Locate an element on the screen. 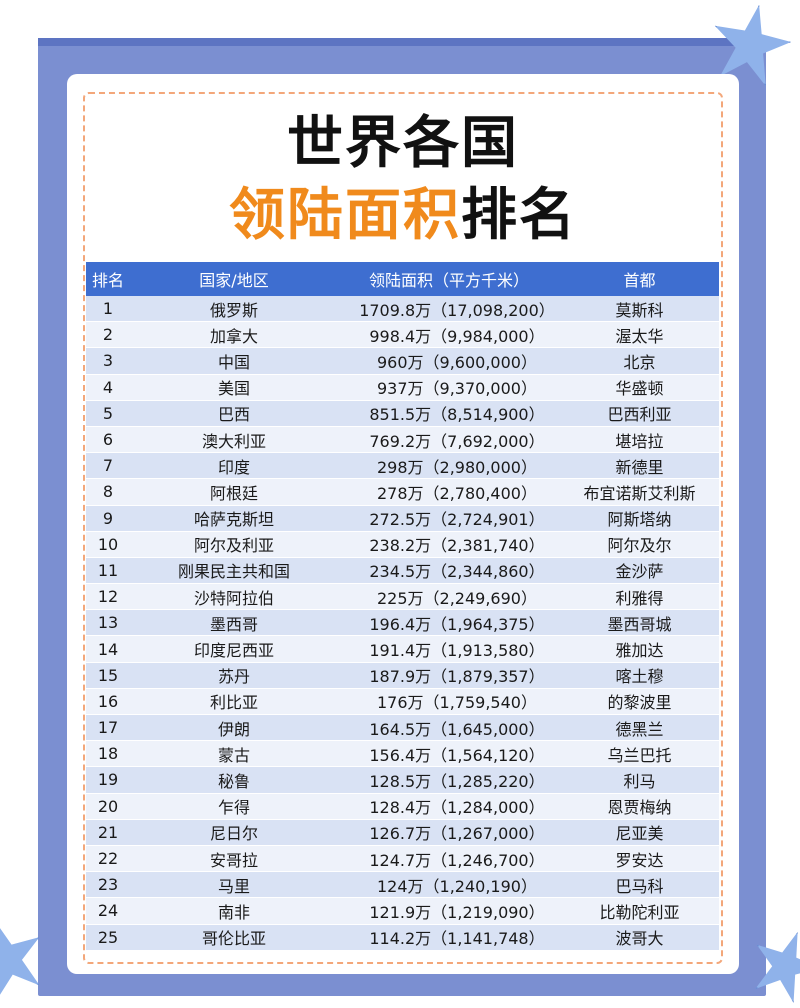 This screenshot has height=1008, width=800. table-row: 20 乍得 128.4万（1,284,000） 恩贾梅纳 is located at coordinates (402, 806).